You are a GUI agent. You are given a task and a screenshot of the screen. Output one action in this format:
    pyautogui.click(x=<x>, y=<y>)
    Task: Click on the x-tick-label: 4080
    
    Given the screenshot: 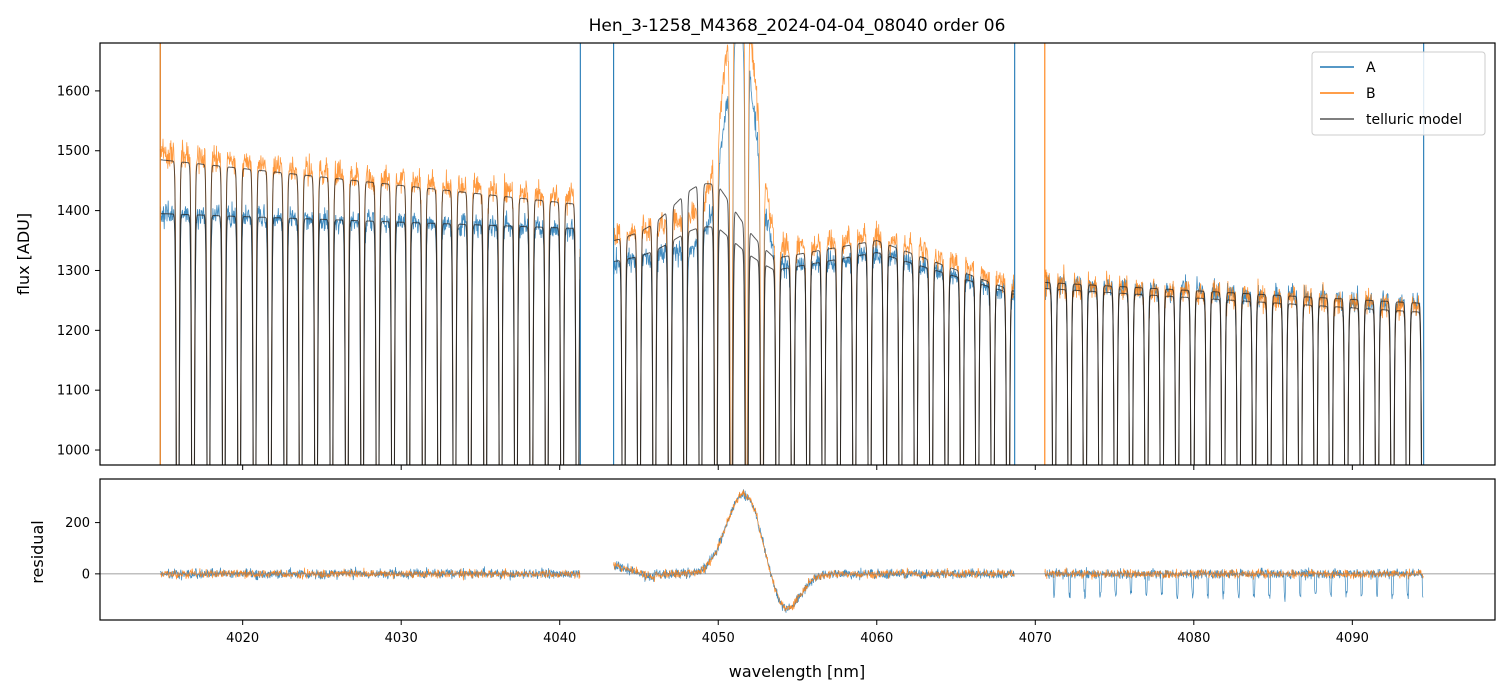 What is the action you would take?
    pyautogui.click(x=1193, y=638)
    